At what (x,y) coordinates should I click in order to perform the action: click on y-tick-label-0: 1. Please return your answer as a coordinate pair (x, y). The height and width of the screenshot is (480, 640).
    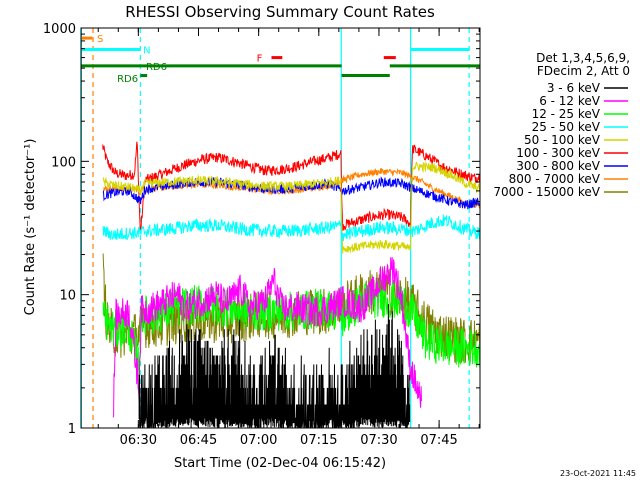
    Looking at the image, I should click on (72, 429).